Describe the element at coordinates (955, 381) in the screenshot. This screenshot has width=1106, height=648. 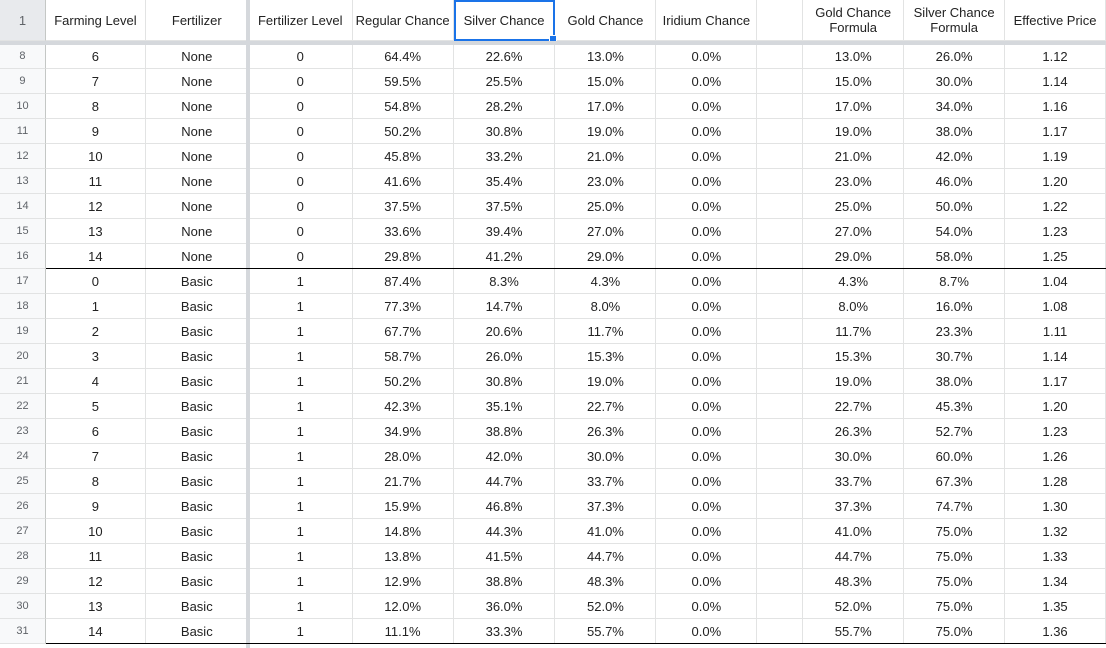
I see `table-cell: 38.0%` at that location.